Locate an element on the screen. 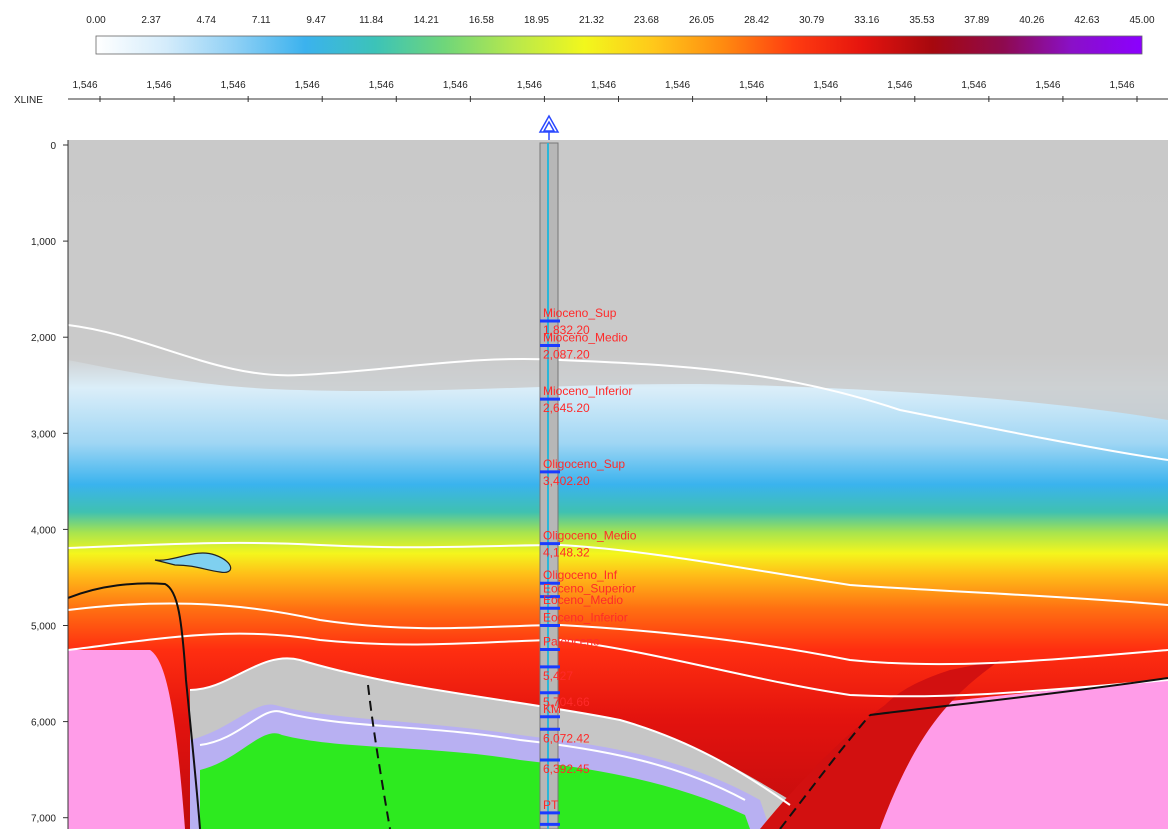  colorbar-tick-label: 26.05 is located at coordinates (701, 20).